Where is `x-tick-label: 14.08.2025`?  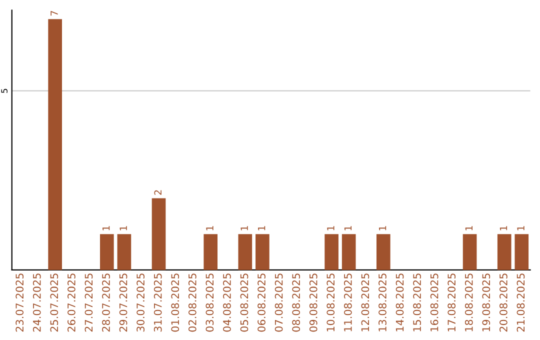 x-tick-label: 14.08.2025 is located at coordinates (400, 303).